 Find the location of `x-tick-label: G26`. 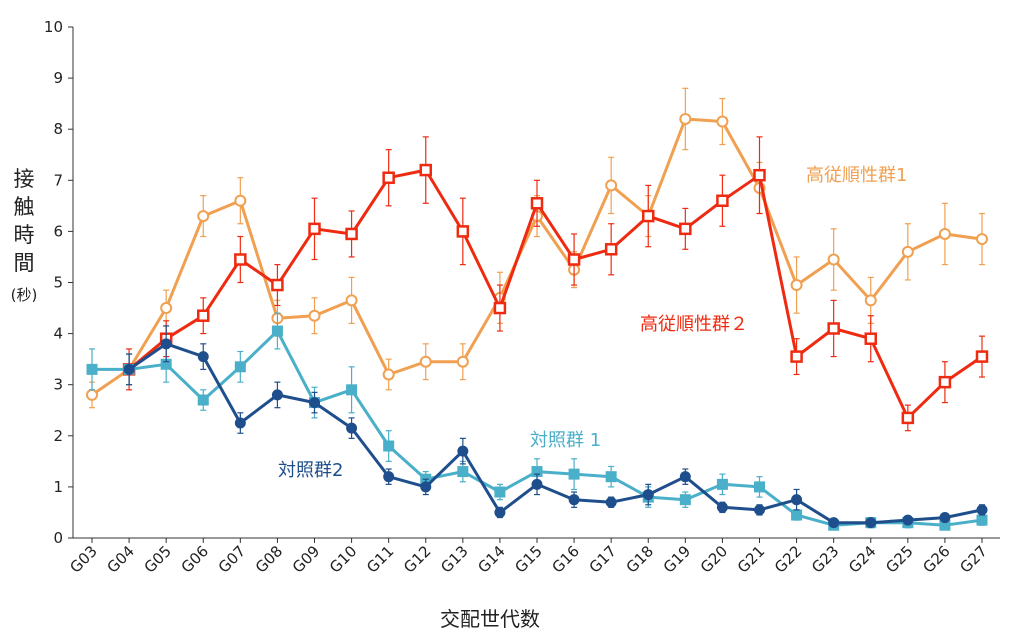

x-tick-label: G26 is located at coordinates (936, 559).